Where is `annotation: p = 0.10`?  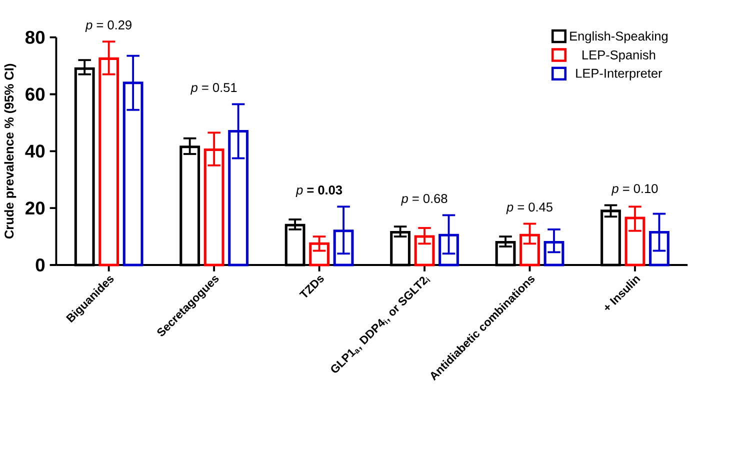 annotation: p = 0.10 is located at coordinates (634, 190).